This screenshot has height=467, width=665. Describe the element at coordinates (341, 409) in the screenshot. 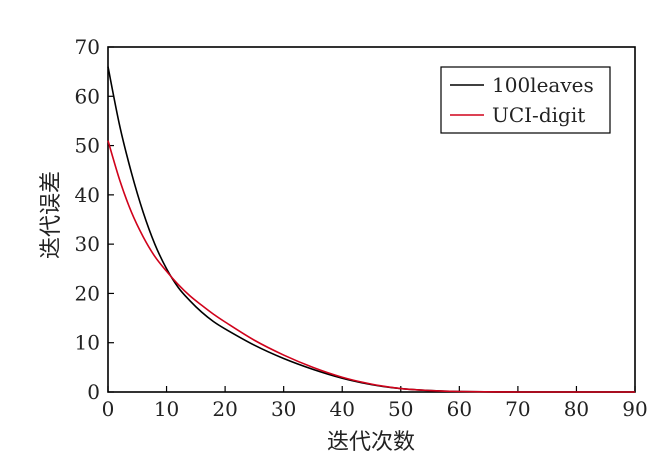

I see `x-tick-label: 40` at that location.